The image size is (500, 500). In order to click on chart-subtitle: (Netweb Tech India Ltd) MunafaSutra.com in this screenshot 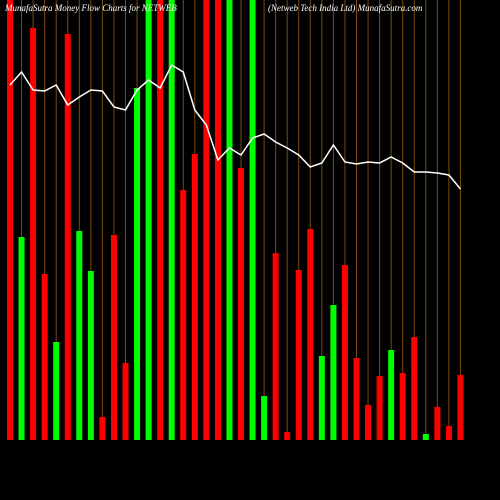, I will do `click(345, 8)`.